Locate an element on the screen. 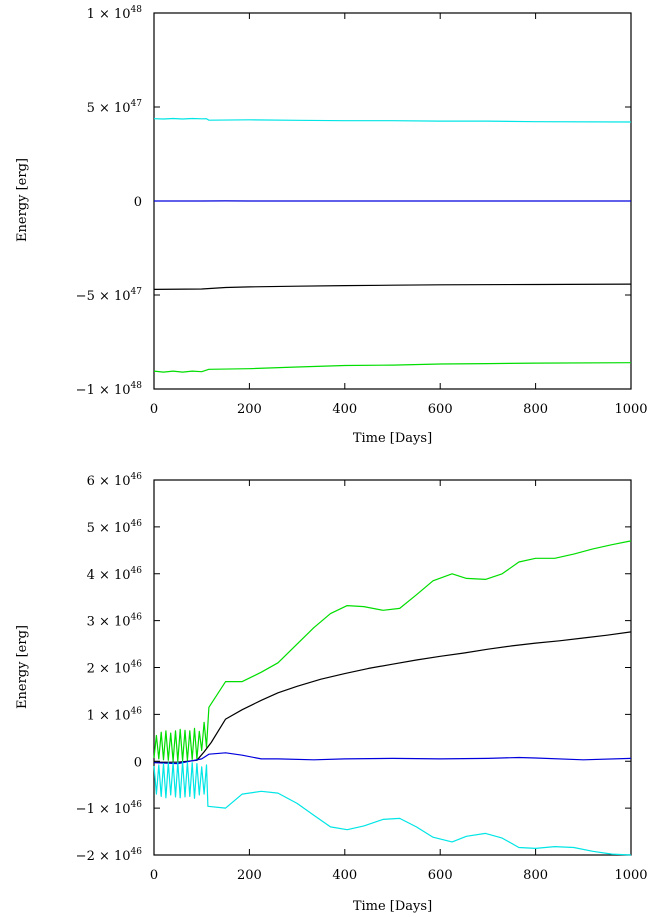  top-y-tick-label: −5 × 1047 is located at coordinates (109, 295).